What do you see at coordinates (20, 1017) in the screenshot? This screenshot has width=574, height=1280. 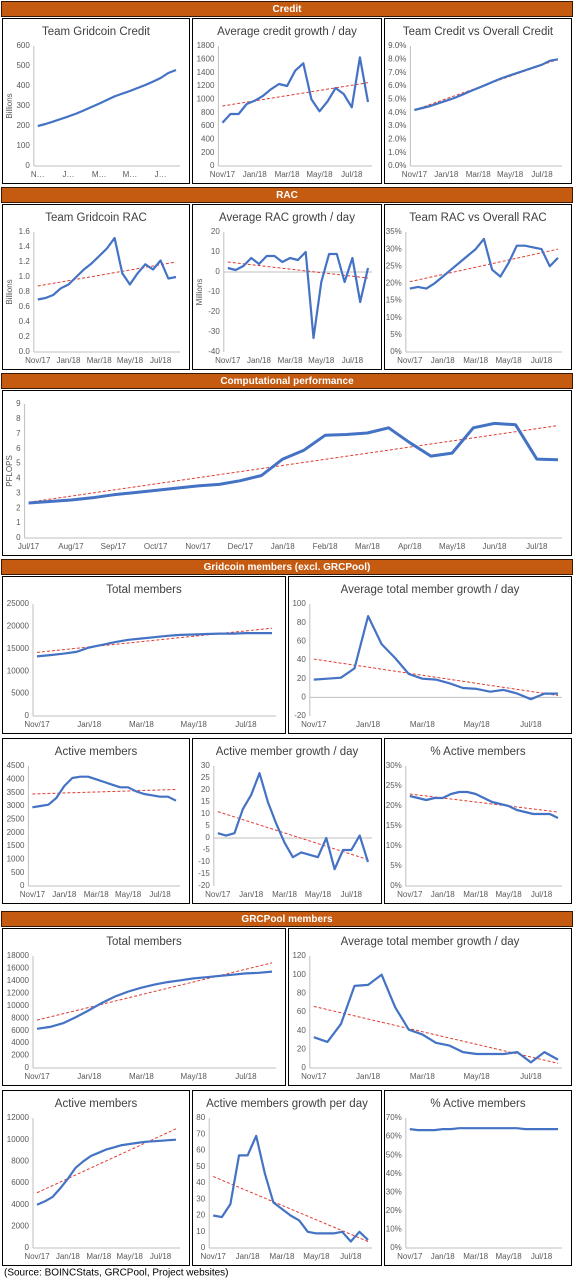 I see `y-tick-label: 8000` at bounding box center [20, 1017].